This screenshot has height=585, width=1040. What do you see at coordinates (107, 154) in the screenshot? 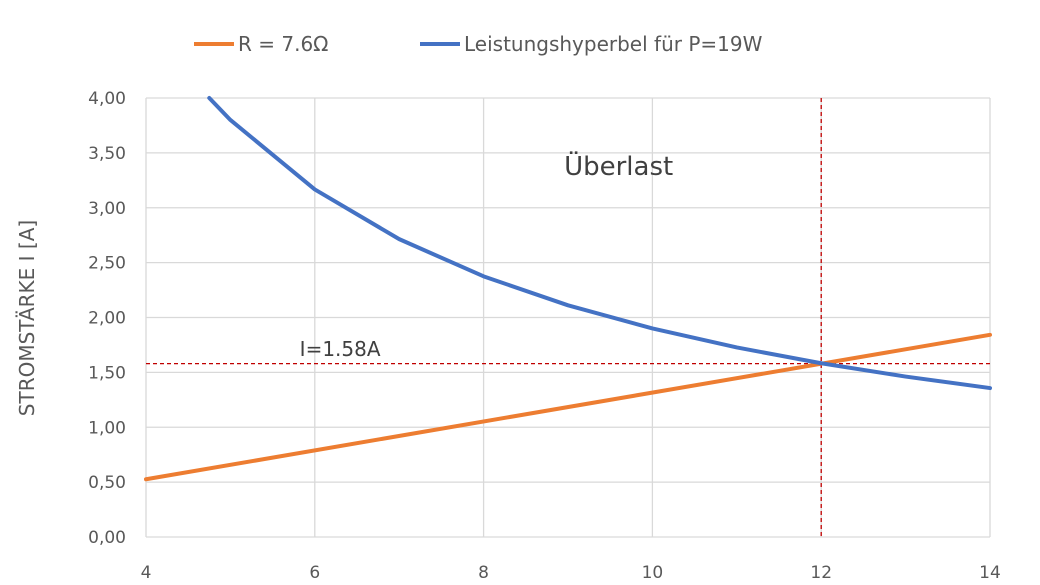
I see `y-tick-label: 3,50` at bounding box center [107, 154].